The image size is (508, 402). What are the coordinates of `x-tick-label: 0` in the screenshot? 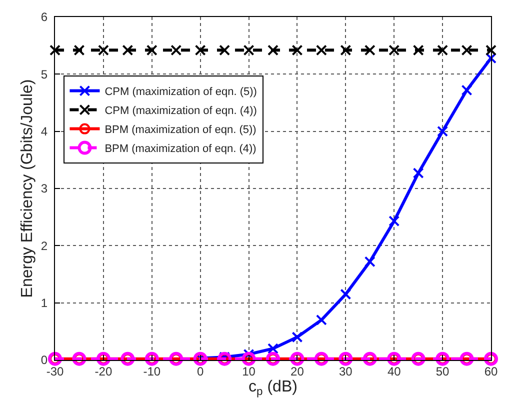 It's located at (200, 371).